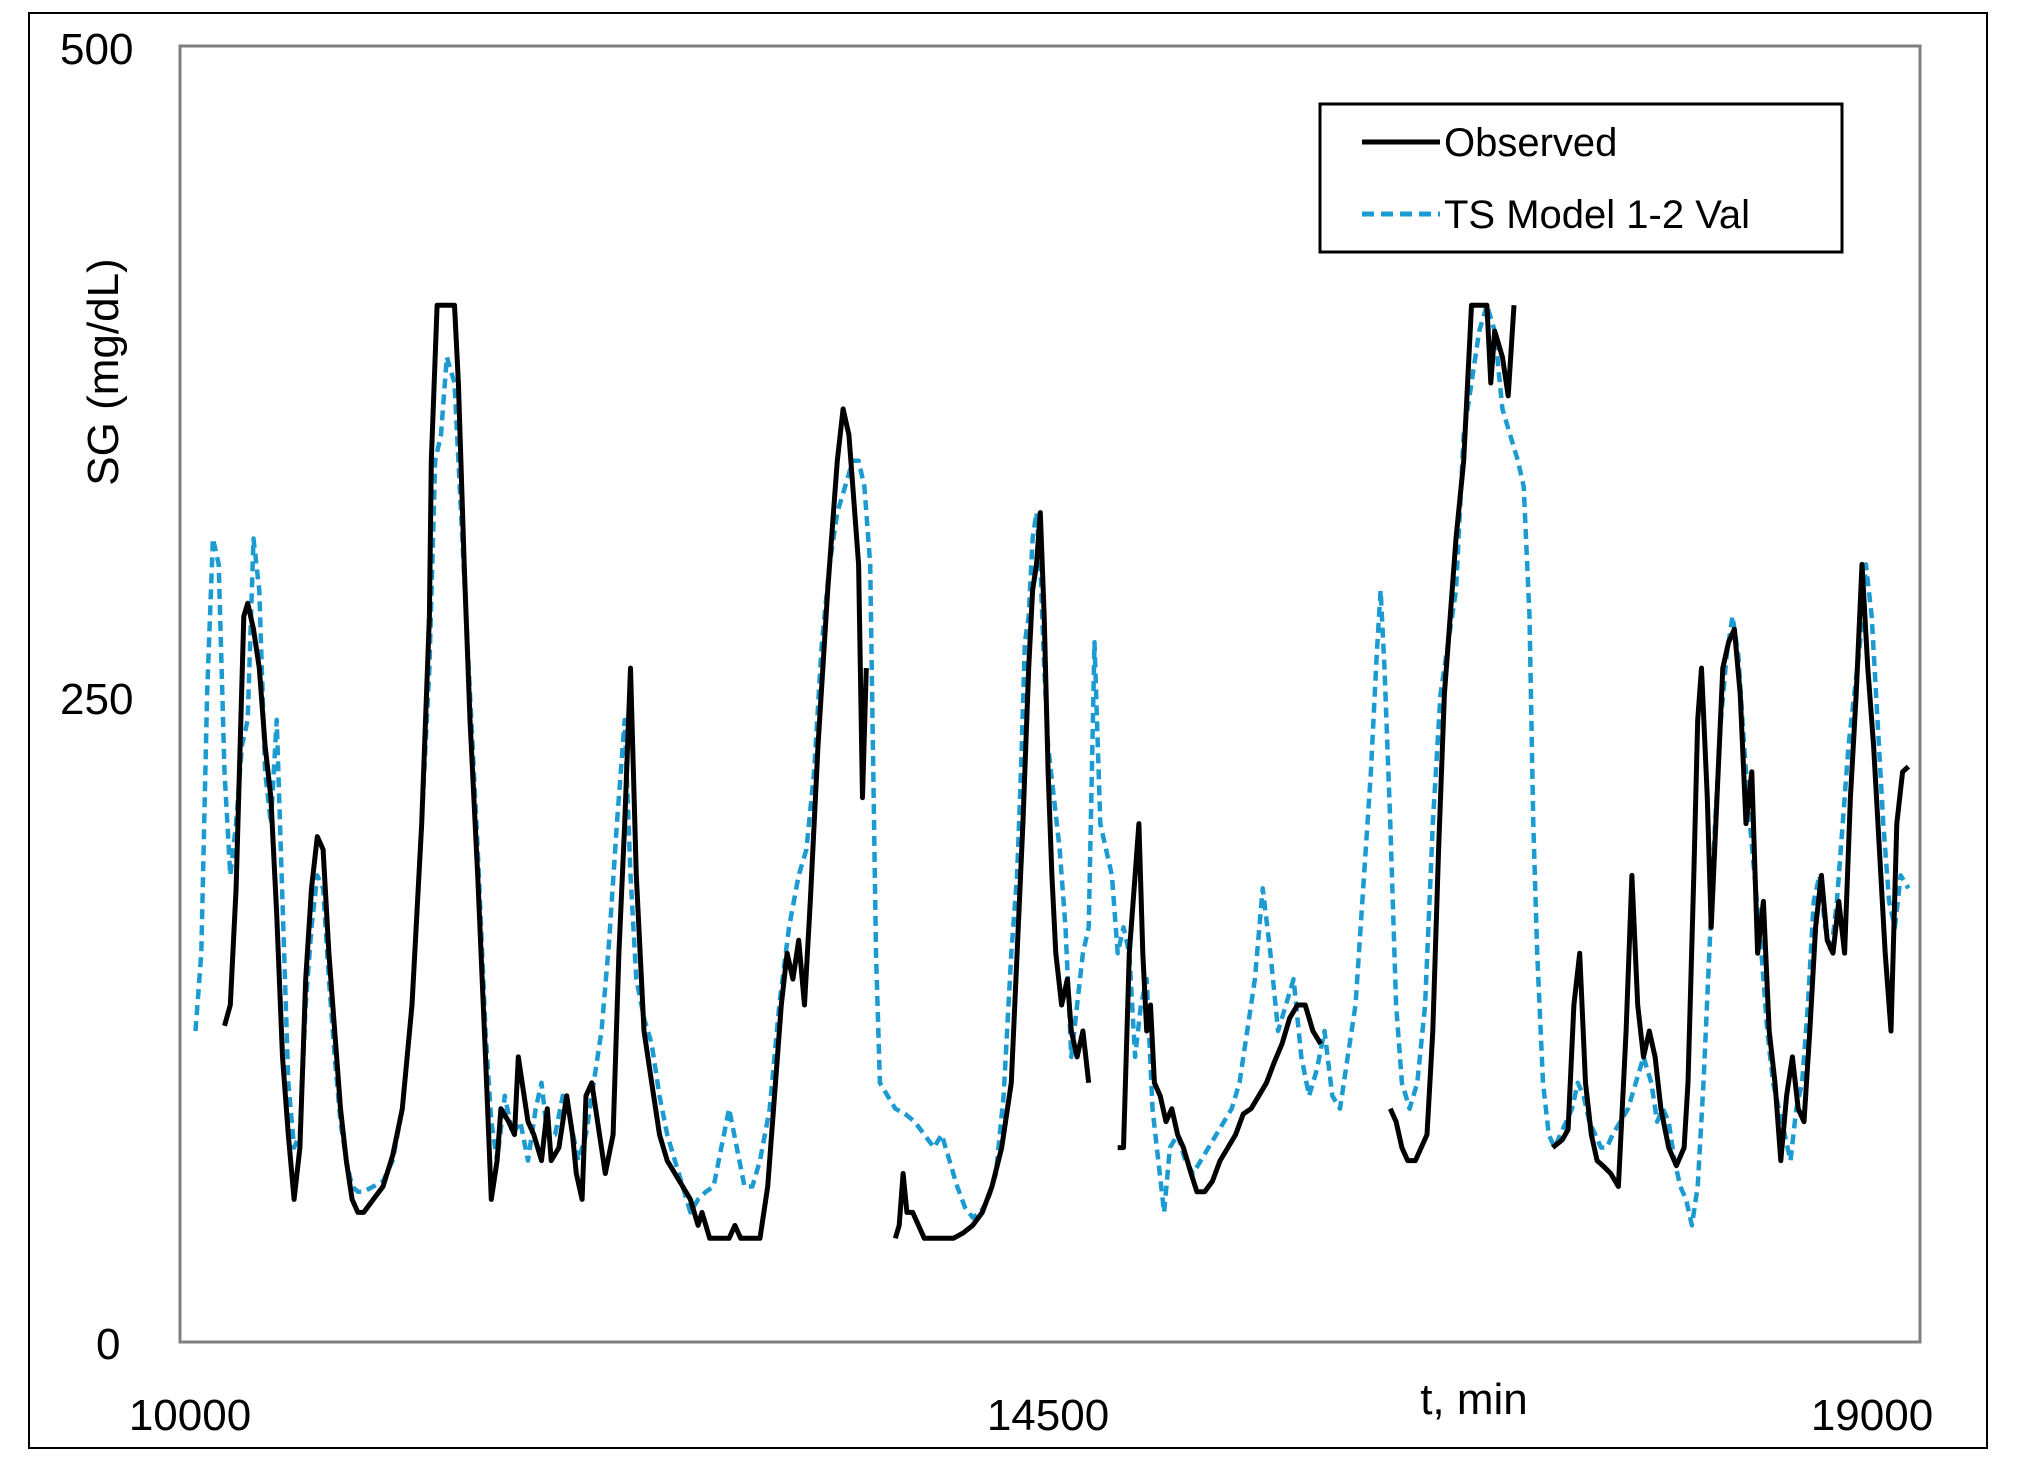 This screenshot has height=1471, width=2025. What do you see at coordinates (1048, 1415) in the screenshot?
I see `x-tick-14500: 14500` at bounding box center [1048, 1415].